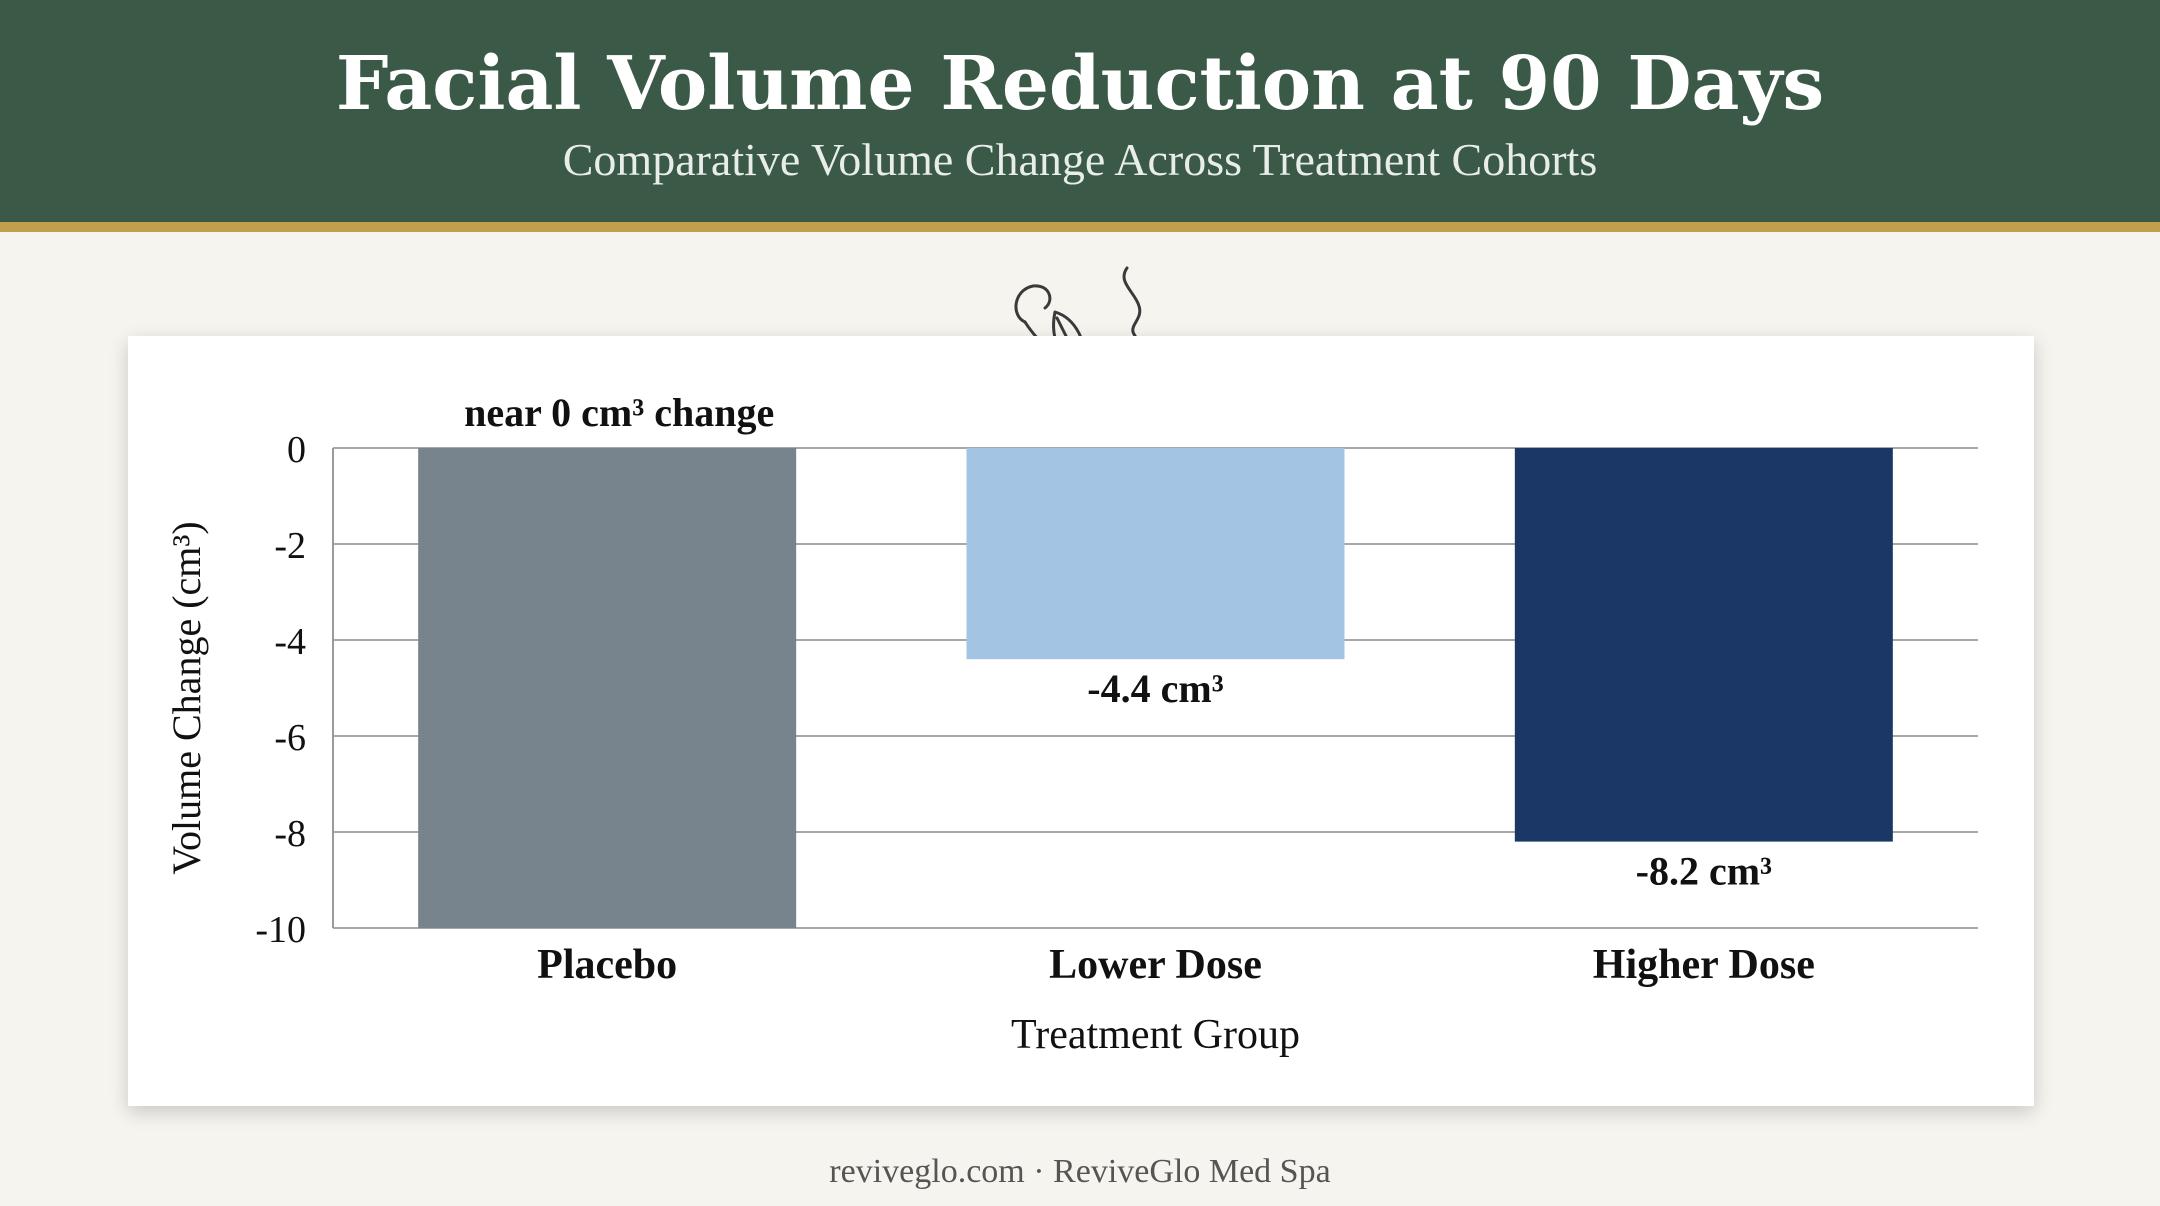  What do you see at coordinates (1155, 965) in the screenshot?
I see `x-tick-label: Lower Dose` at bounding box center [1155, 965].